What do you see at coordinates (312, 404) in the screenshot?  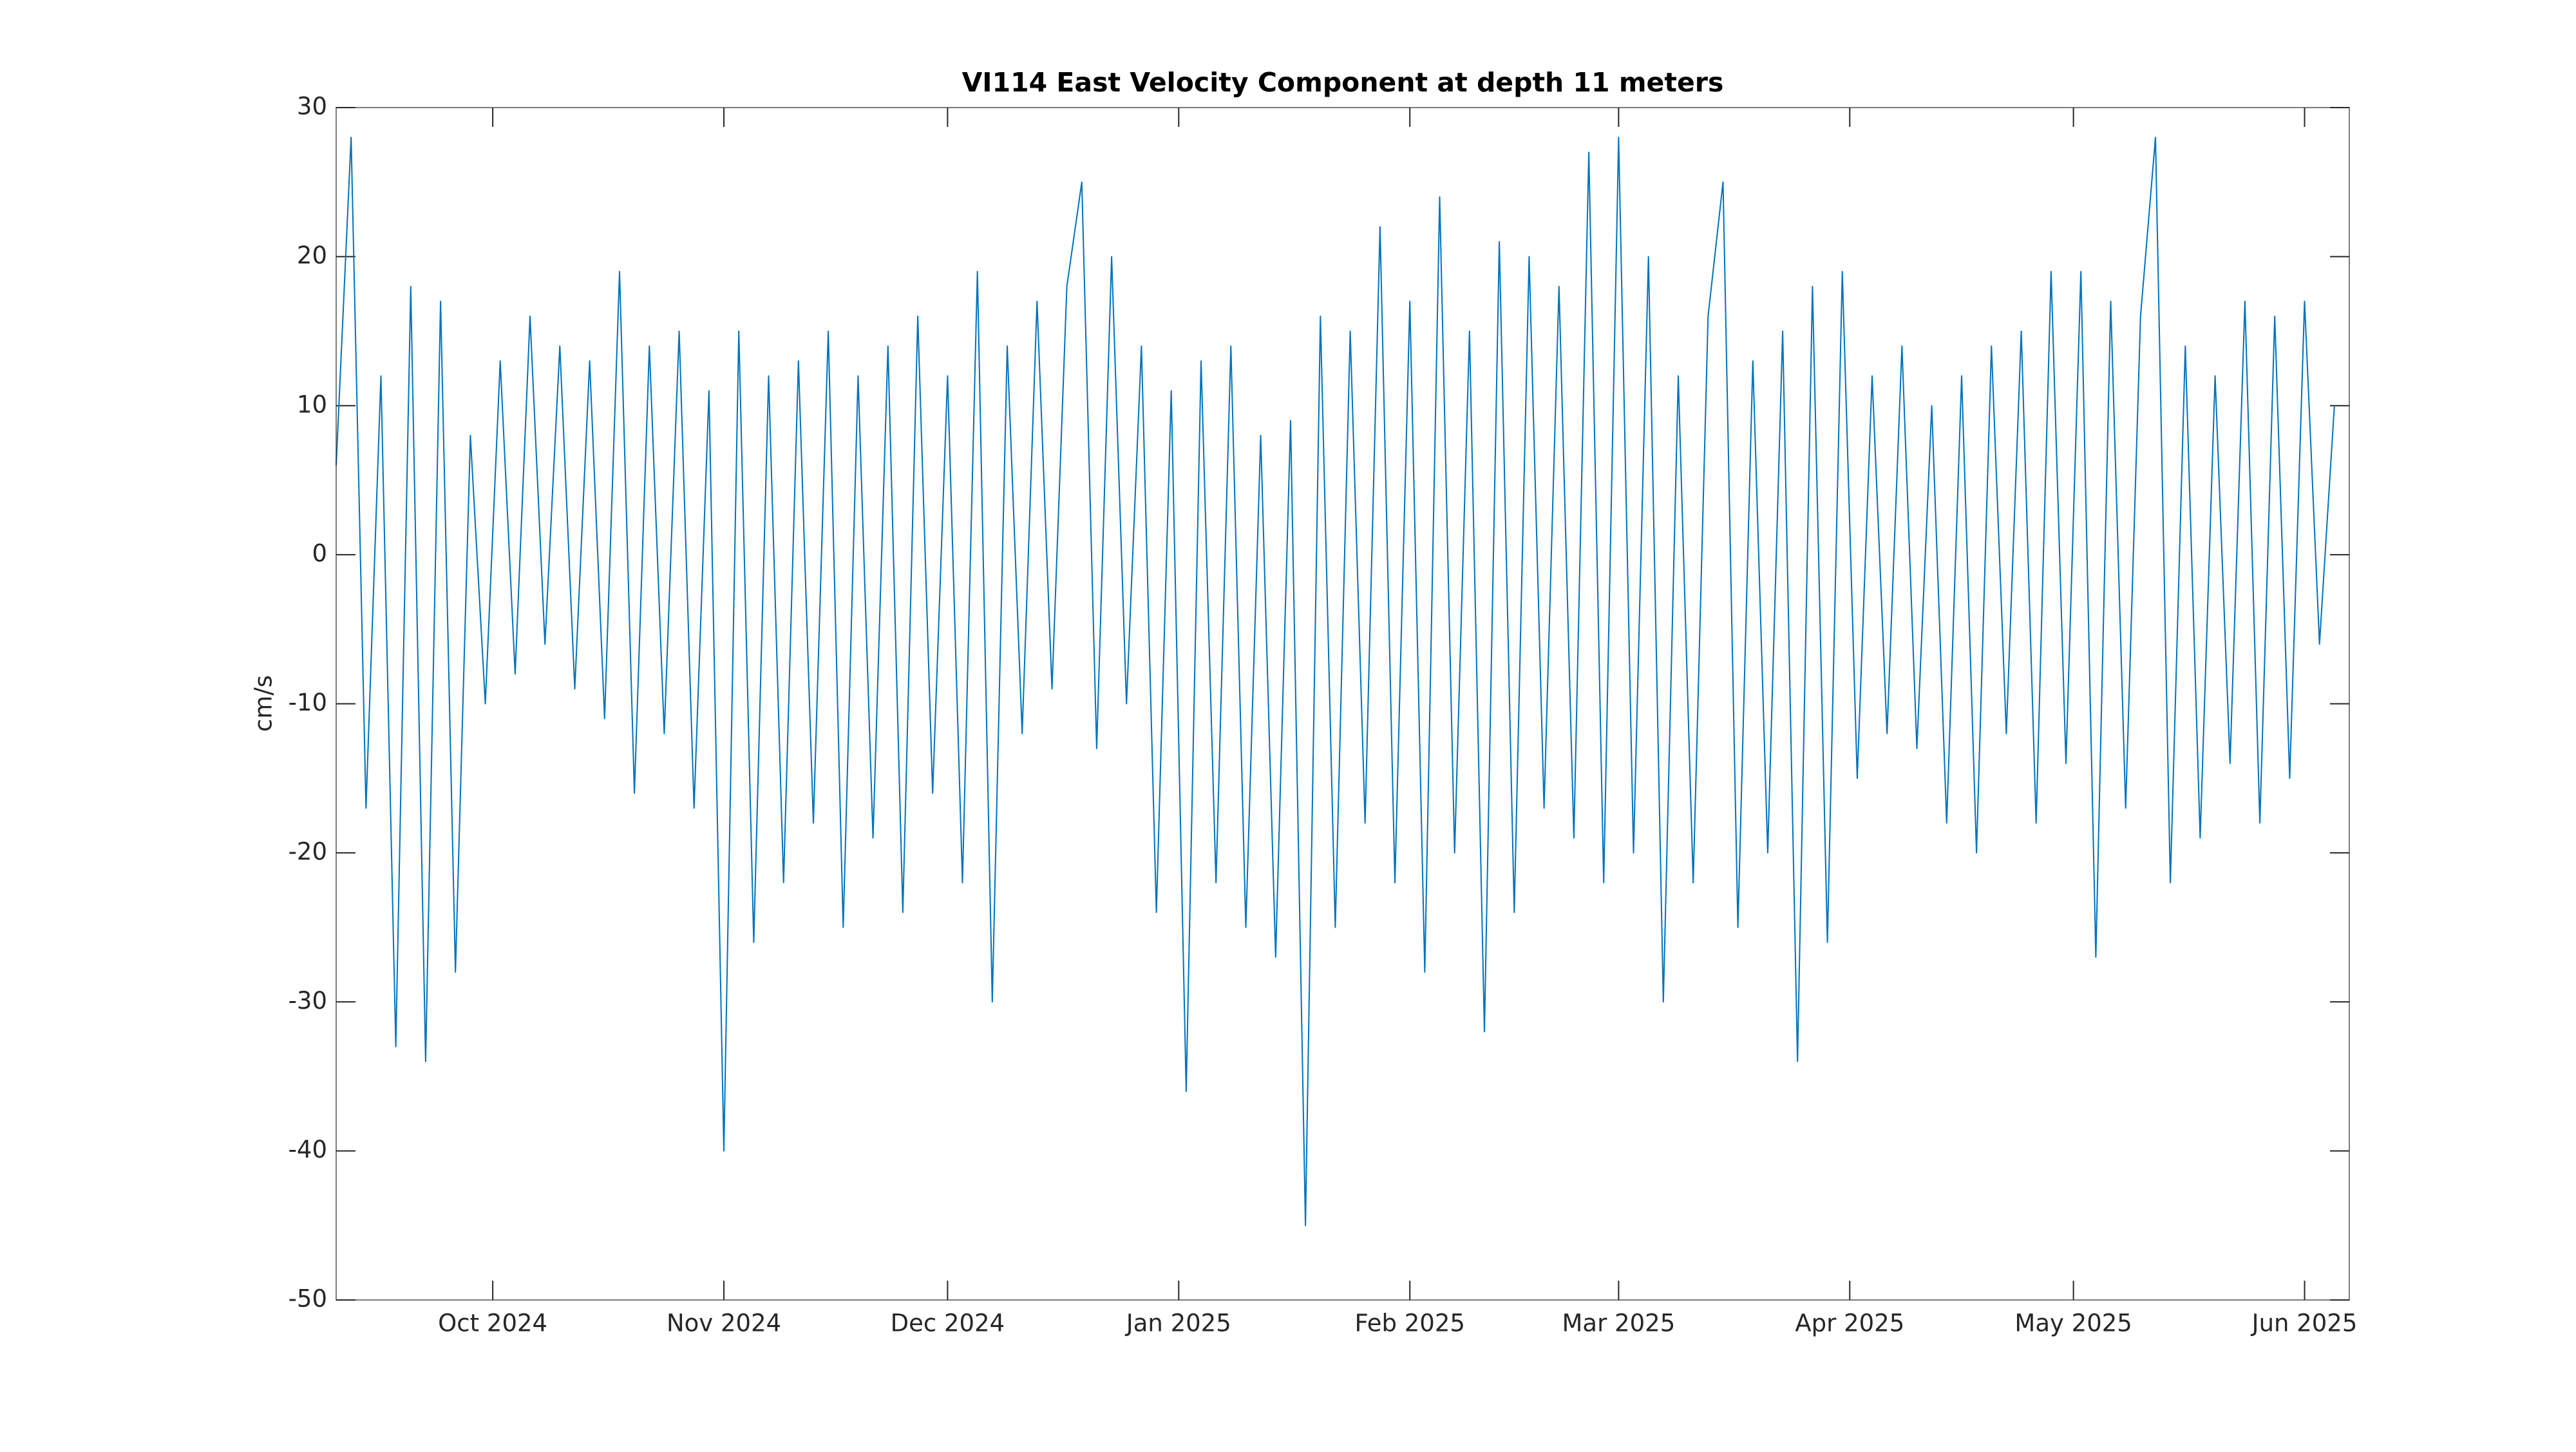 I see `y-tick-label: 10` at bounding box center [312, 404].